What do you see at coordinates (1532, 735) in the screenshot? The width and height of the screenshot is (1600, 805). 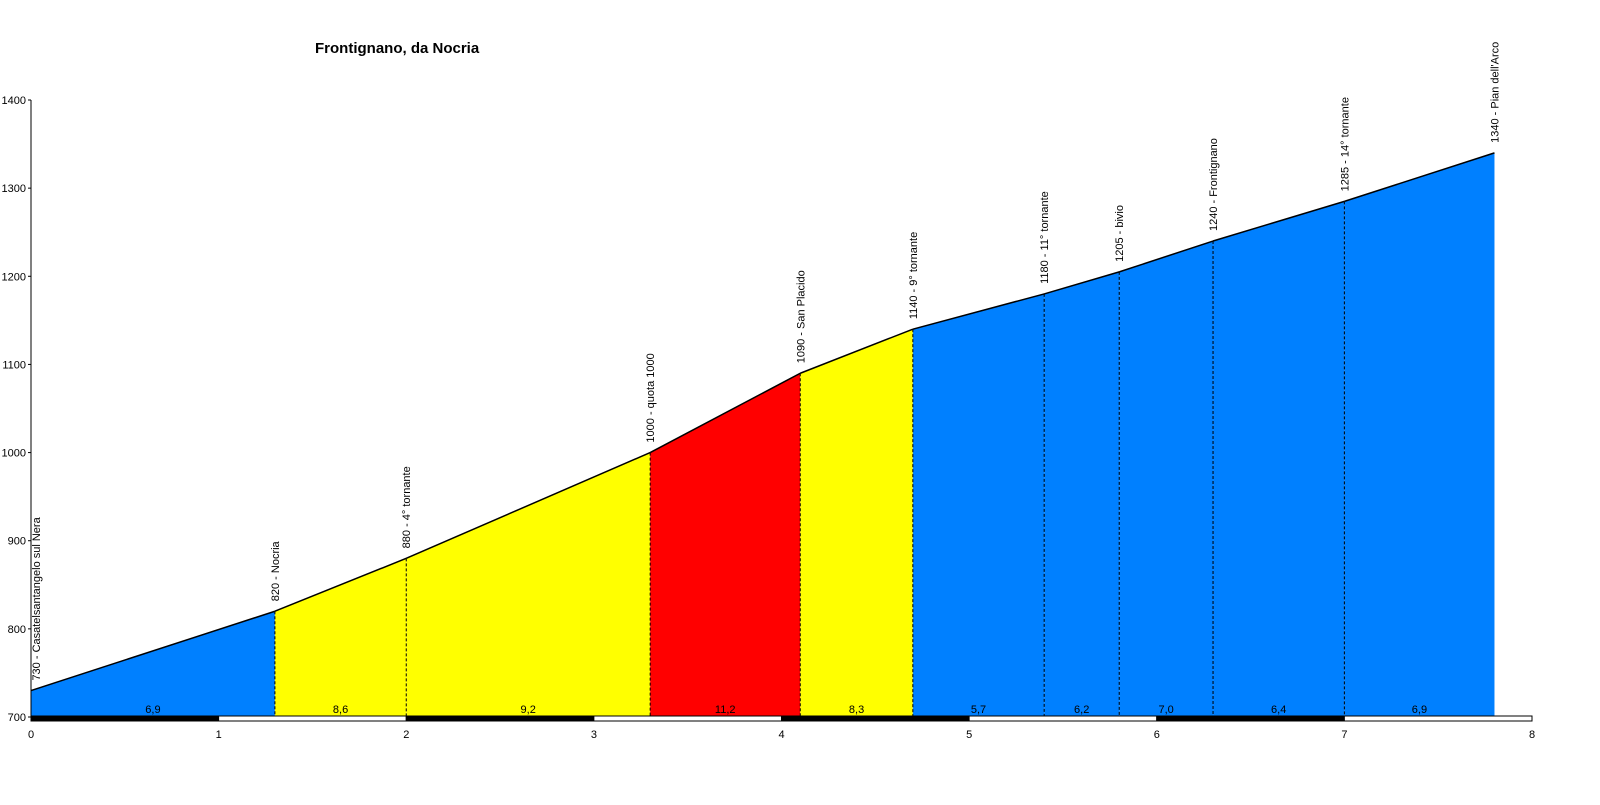 I see `x-tick-label: 8` at bounding box center [1532, 735].